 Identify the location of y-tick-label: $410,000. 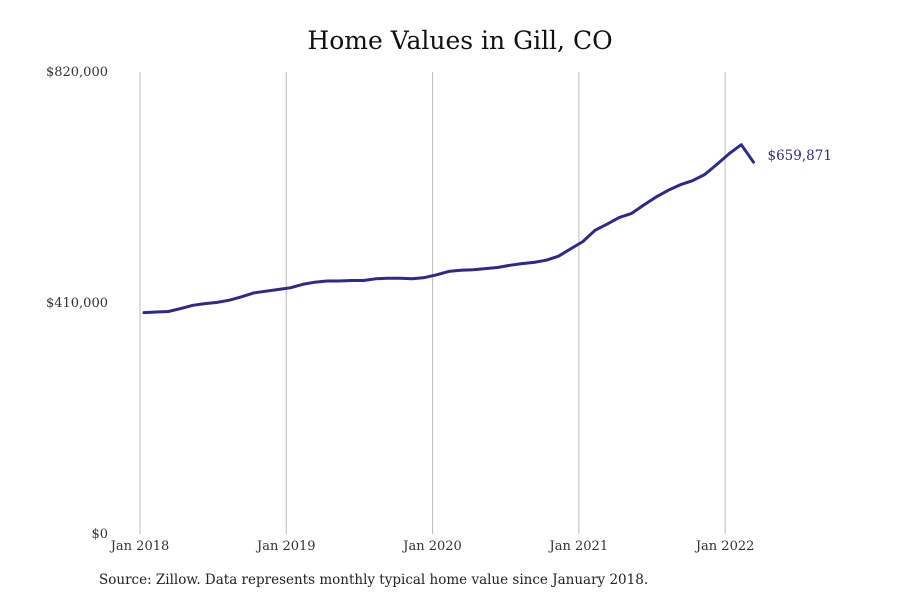
(77, 303).